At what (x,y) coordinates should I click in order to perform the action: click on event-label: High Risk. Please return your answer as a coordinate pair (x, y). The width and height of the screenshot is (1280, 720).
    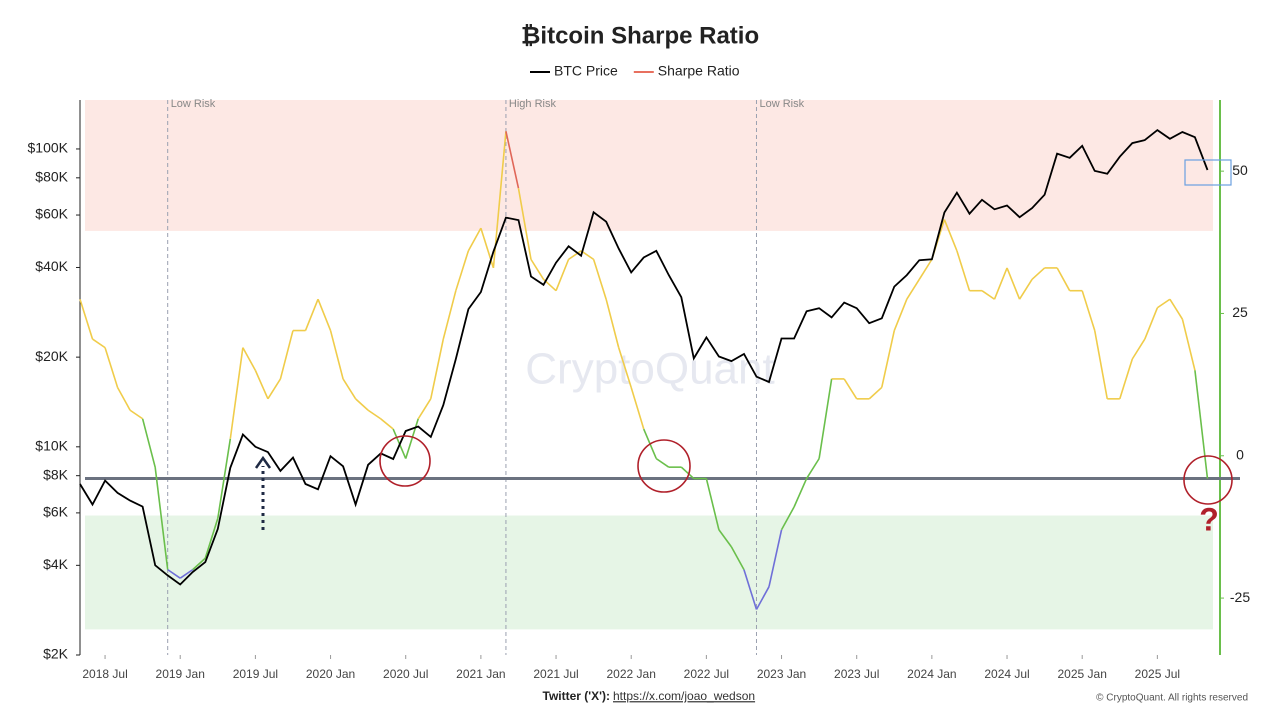
    Looking at the image, I should click on (533, 104).